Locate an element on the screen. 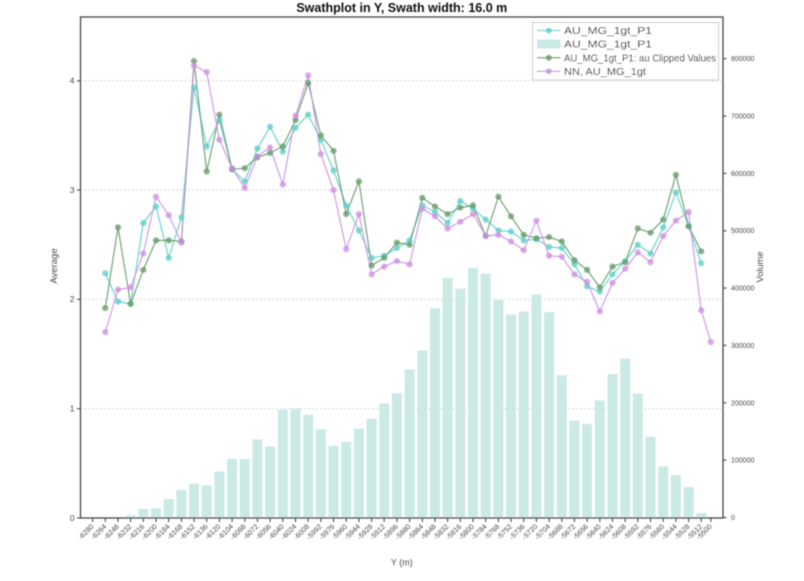  svg-text: Volume is located at coordinates (760, 266).